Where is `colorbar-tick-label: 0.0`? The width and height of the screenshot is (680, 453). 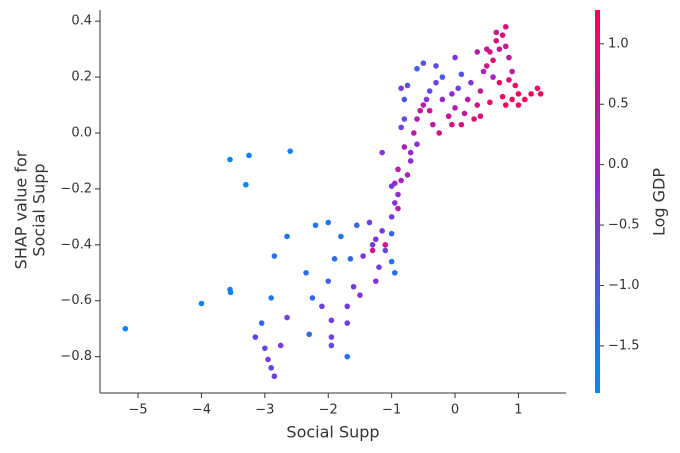
colorbar-tick-label: 0.0 is located at coordinates (618, 164).